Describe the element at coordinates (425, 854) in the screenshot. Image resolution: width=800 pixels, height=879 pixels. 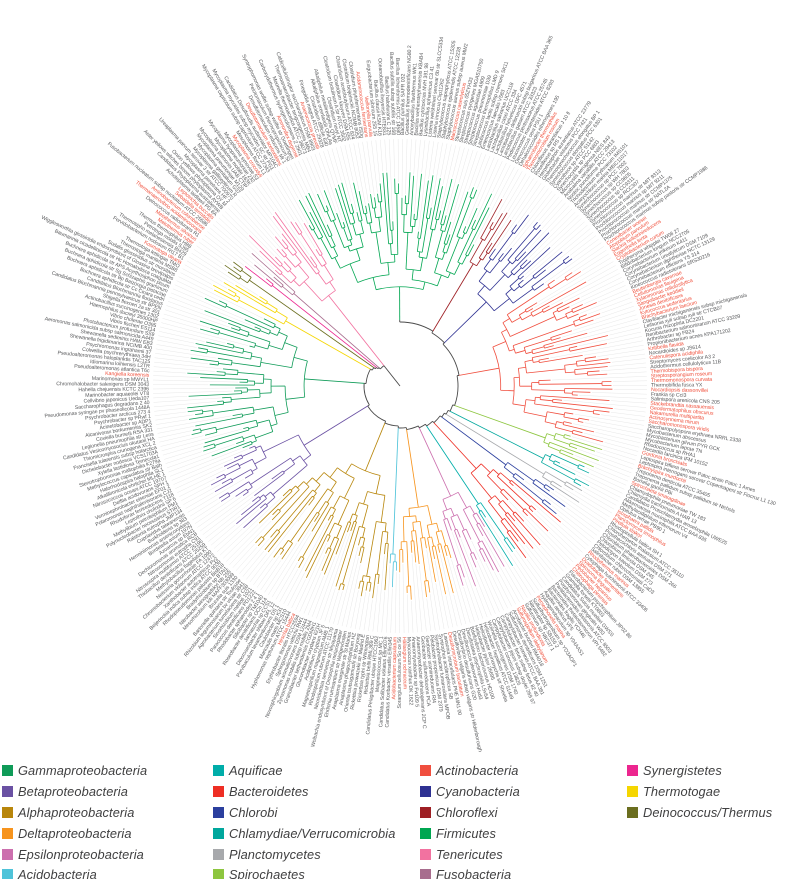
I see `legend-swatch-tenericutes` at that location.